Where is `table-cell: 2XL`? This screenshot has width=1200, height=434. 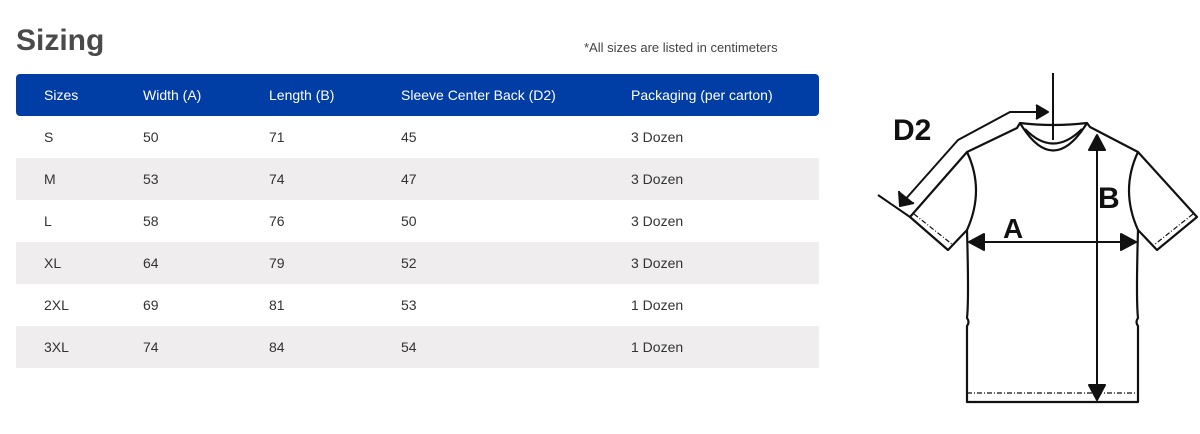
table-cell: 2XL is located at coordinates (56, 305).